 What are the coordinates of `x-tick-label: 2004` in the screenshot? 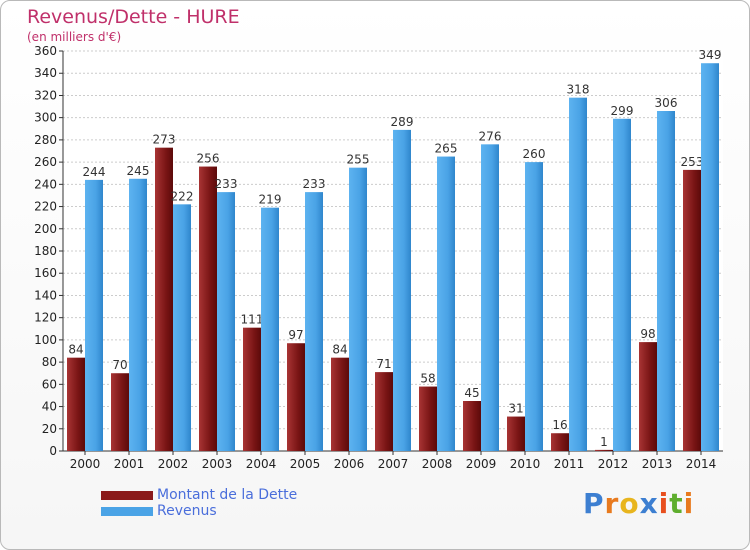 It's located at (261, 464).